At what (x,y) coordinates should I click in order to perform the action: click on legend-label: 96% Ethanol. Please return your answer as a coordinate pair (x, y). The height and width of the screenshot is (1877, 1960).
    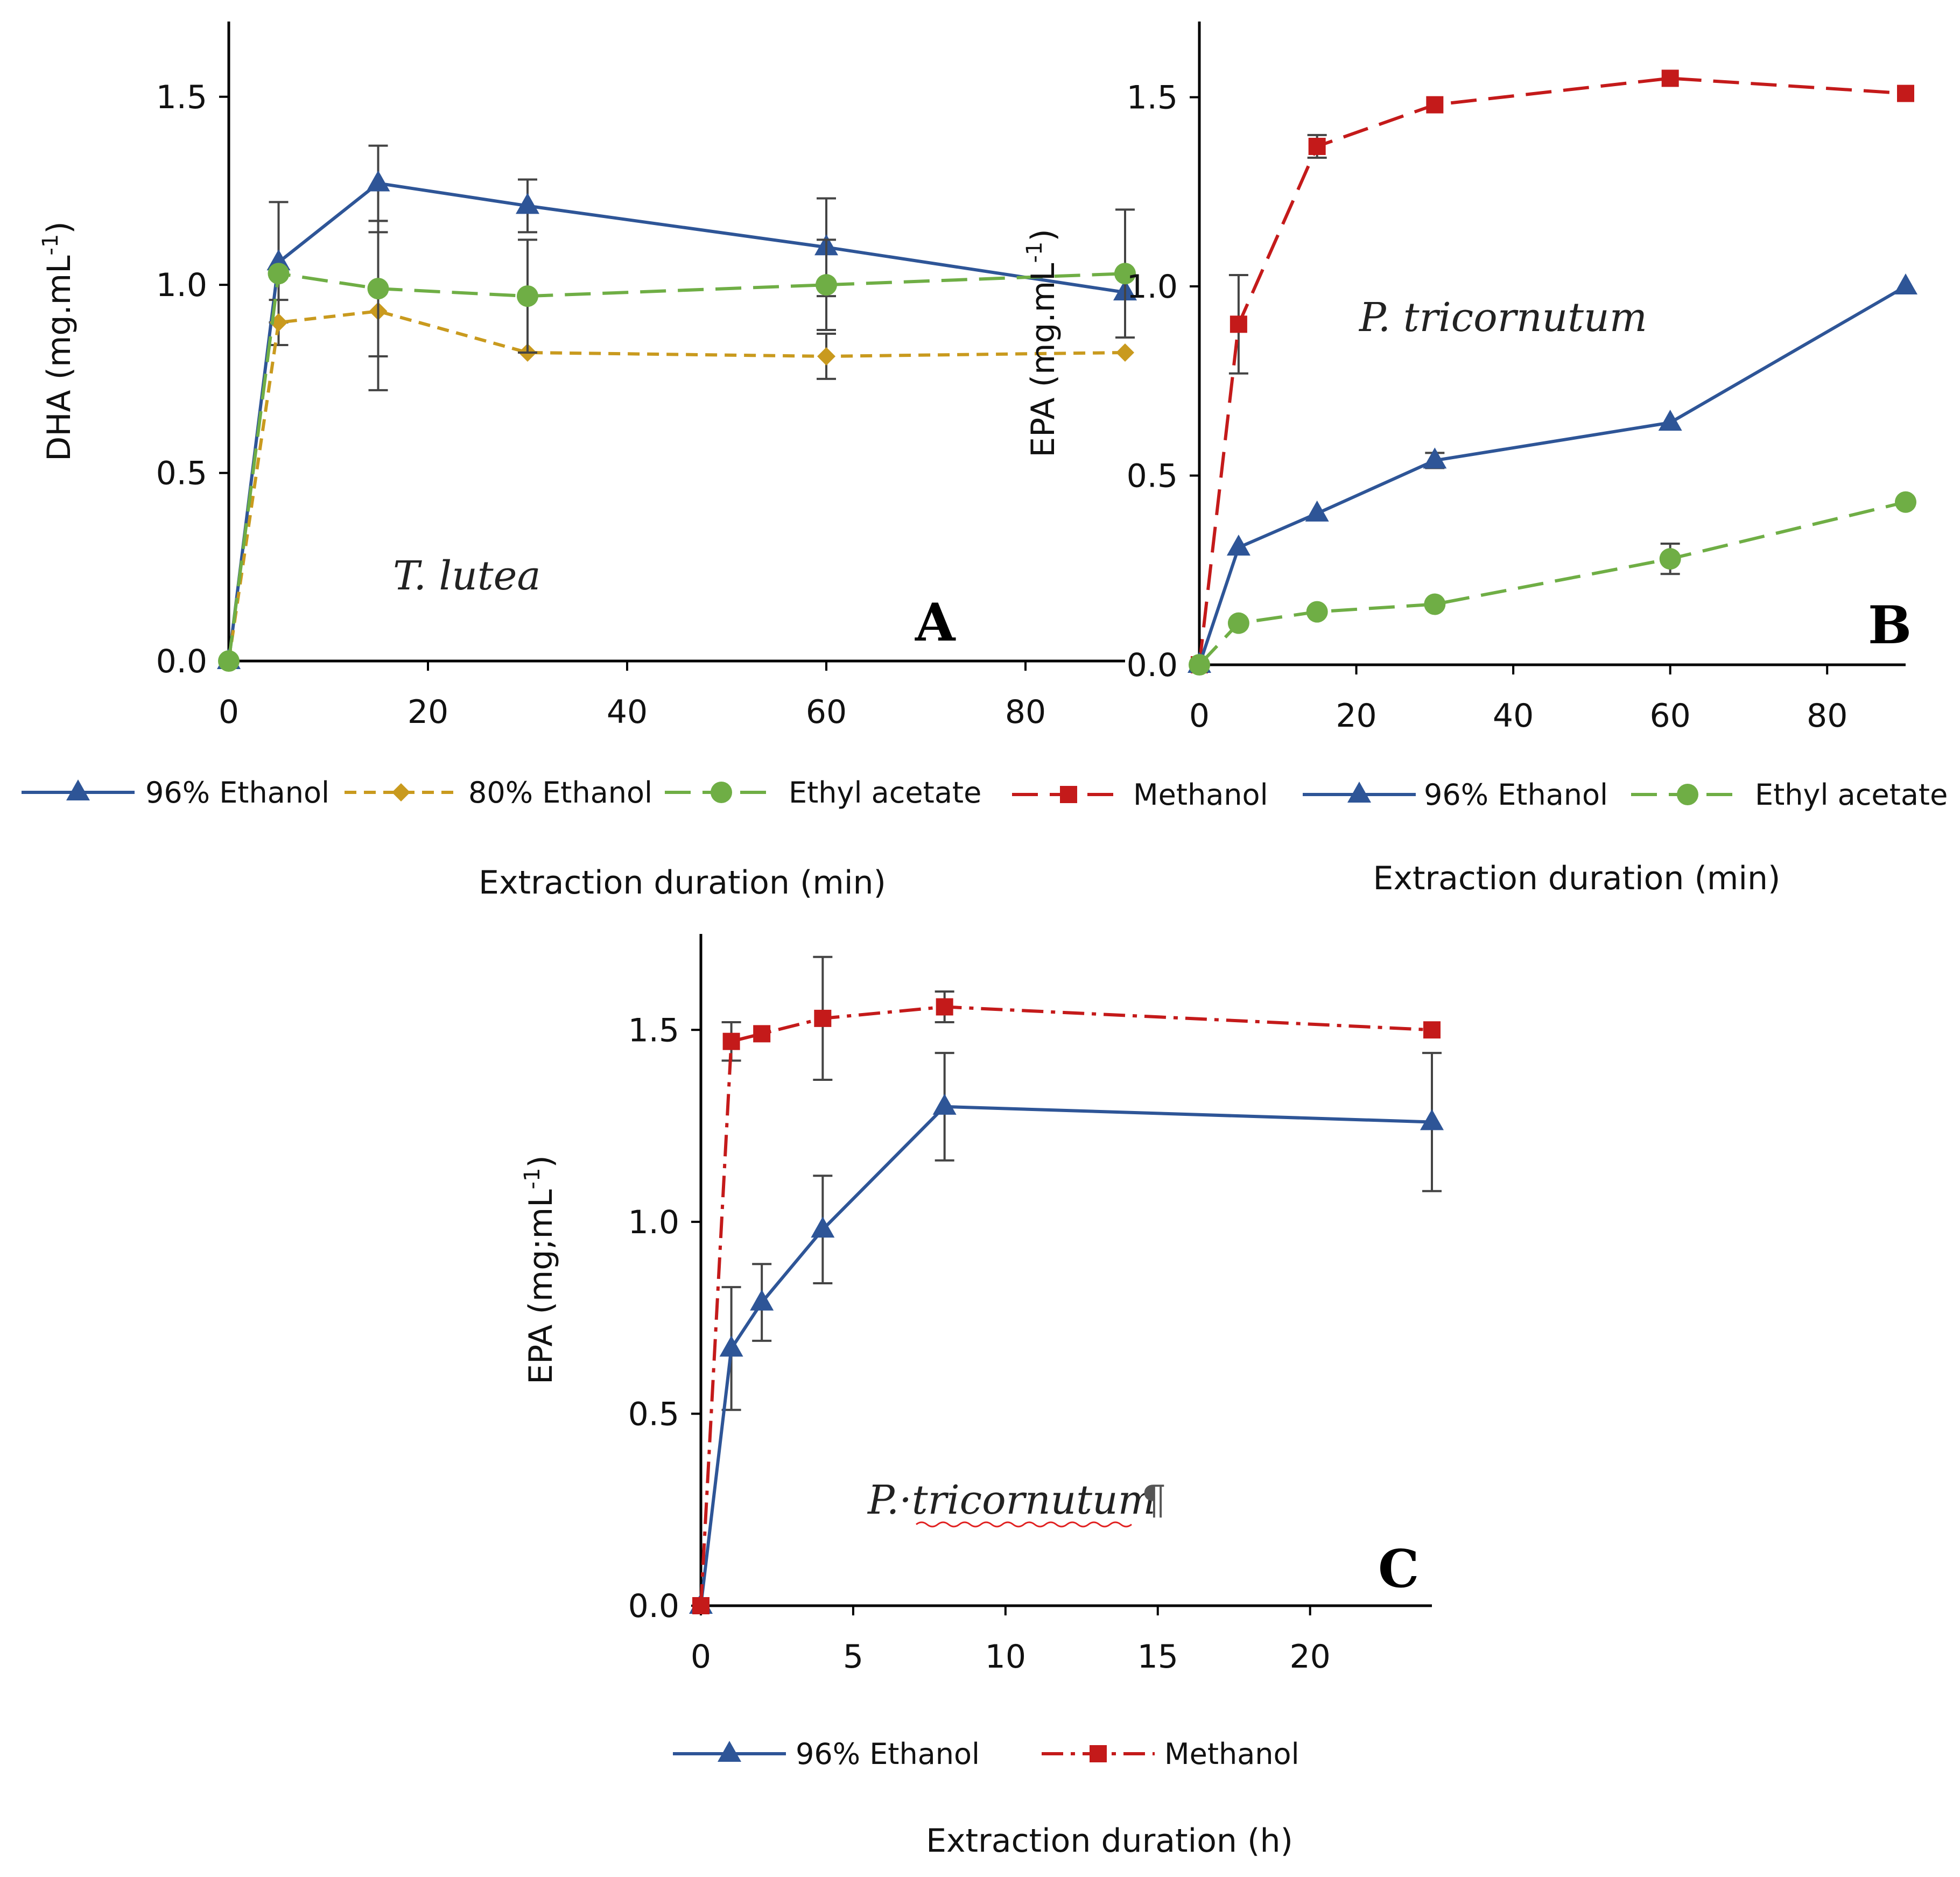
    Looking at the image, I should click on (888, 1754).